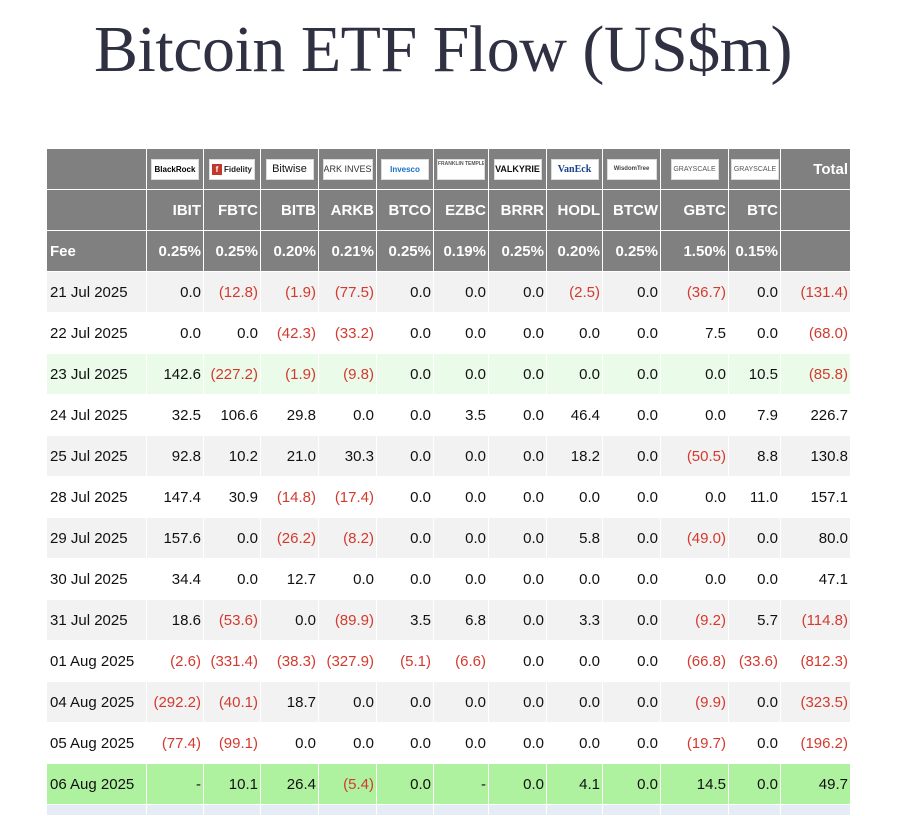 Image resolution: width=908 pixels, height=816 pixels. Describe the element at coordinates (461, 169) in the screenshot. I see `franklin-templeton-logo: FRANKLIN TEMPLETON` at that location.